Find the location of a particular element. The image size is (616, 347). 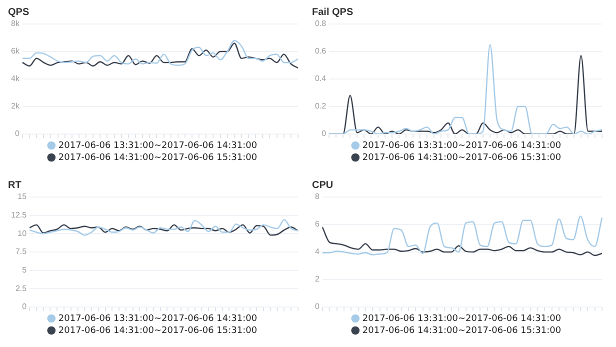

y-tick-label: 2 is located at coordinates (317, 279).